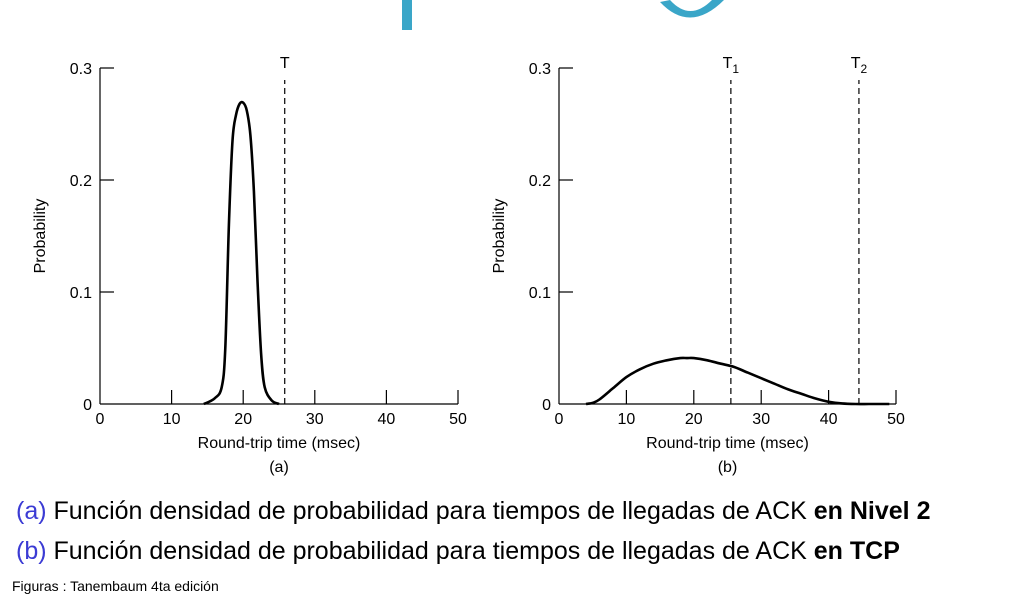 This screenshot has height=599, width=1014. I want to click on threshold-subscript: 2, so click(863, 69).